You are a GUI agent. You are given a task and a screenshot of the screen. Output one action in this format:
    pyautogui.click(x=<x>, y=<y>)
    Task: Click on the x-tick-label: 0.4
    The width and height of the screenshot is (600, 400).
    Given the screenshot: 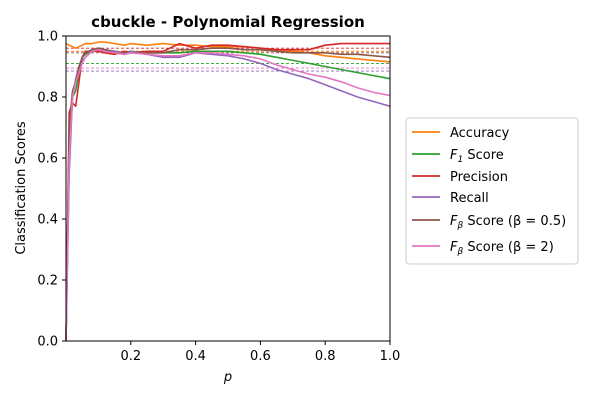 What is the action you would take?
    pyautogui.click(x=195, y=356)
    